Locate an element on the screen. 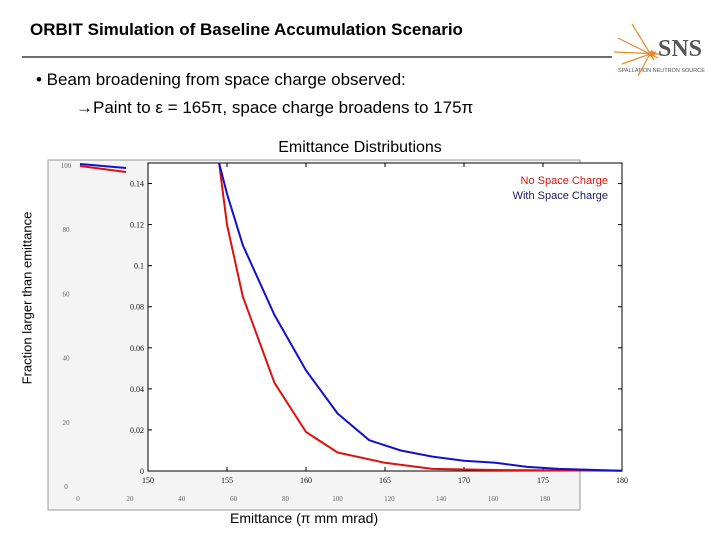  y-tick-label: 0.08 is located at coordinates (137, 307).